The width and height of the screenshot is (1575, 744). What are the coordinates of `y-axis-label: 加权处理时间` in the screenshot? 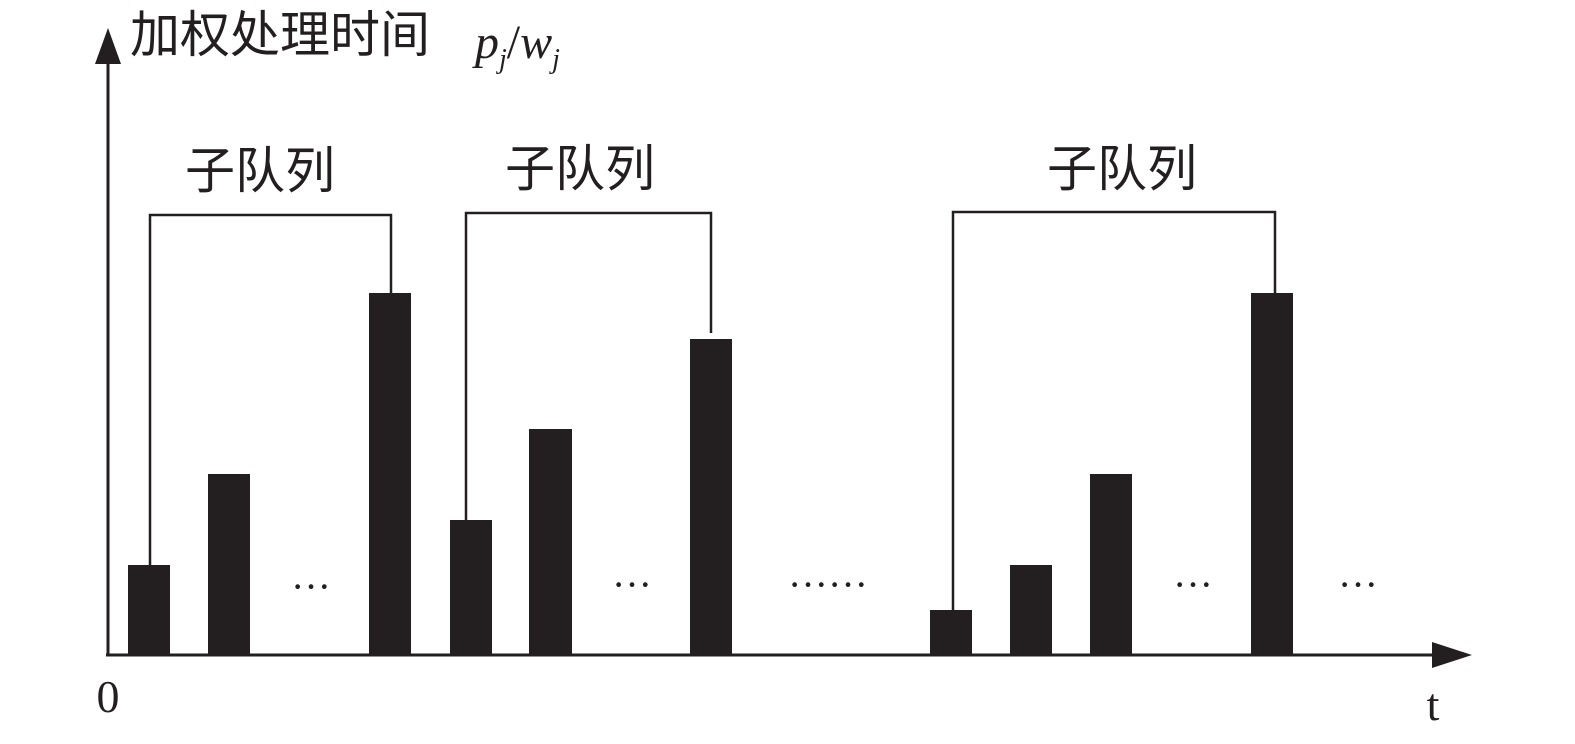 It's located at (280, 35).